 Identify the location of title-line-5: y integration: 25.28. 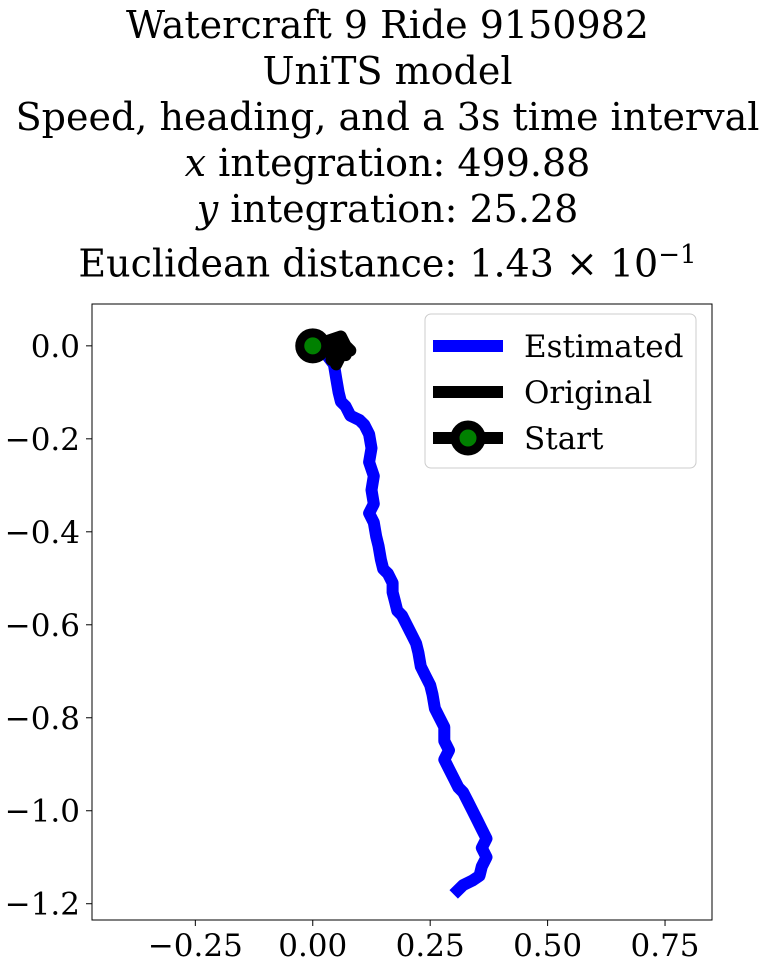
(387, 209).